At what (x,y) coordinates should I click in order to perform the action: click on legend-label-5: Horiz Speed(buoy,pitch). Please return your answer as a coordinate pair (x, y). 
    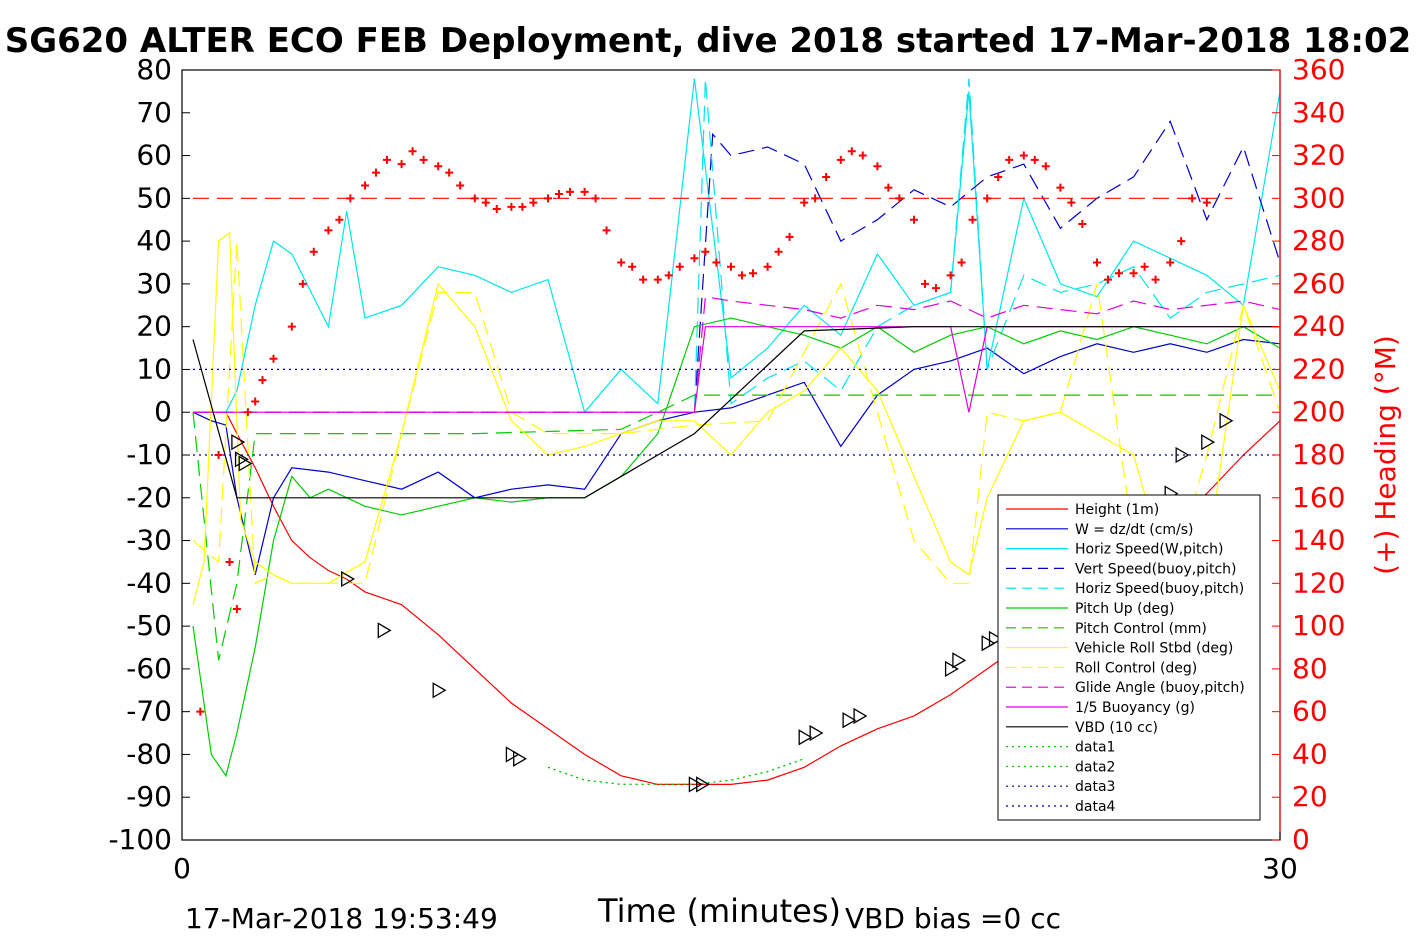
    Looking at the image, I should click on (1159, 589).